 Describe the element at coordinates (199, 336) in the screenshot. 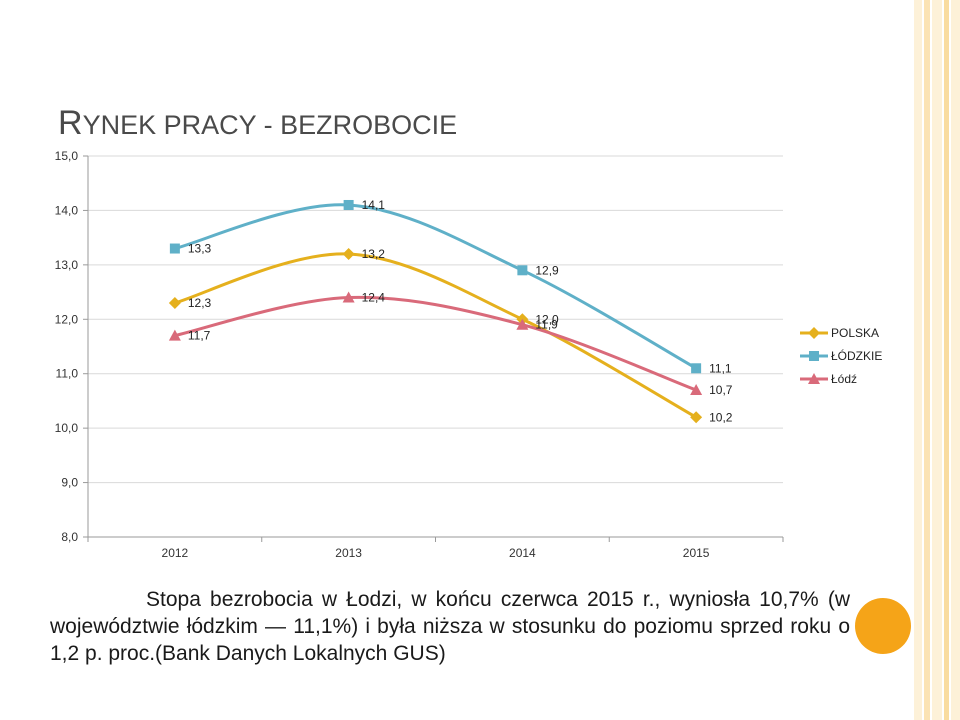

I see `data-label: 11,7` at that location.